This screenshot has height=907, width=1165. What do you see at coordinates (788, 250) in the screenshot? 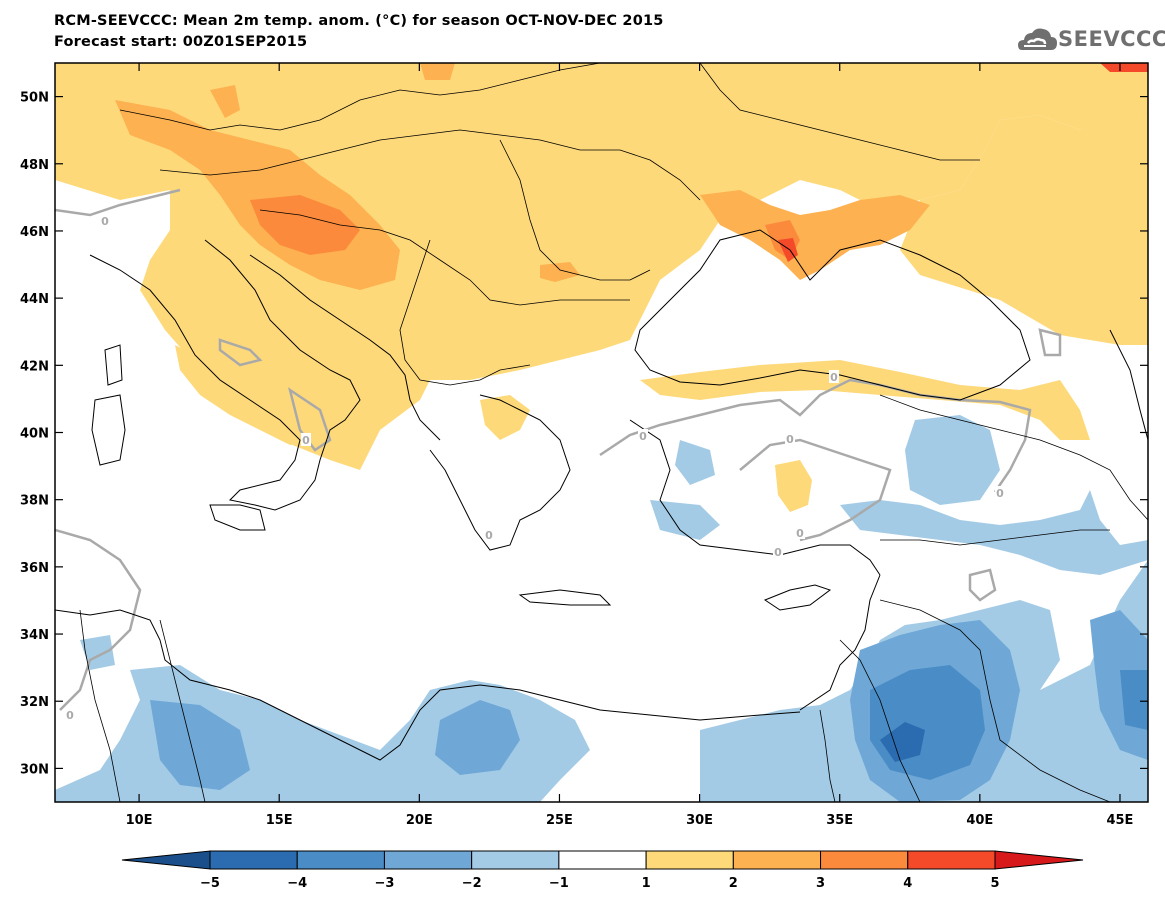
I see `warm-anomaly-area-crimea-peak` at bounding box center [788, 250].